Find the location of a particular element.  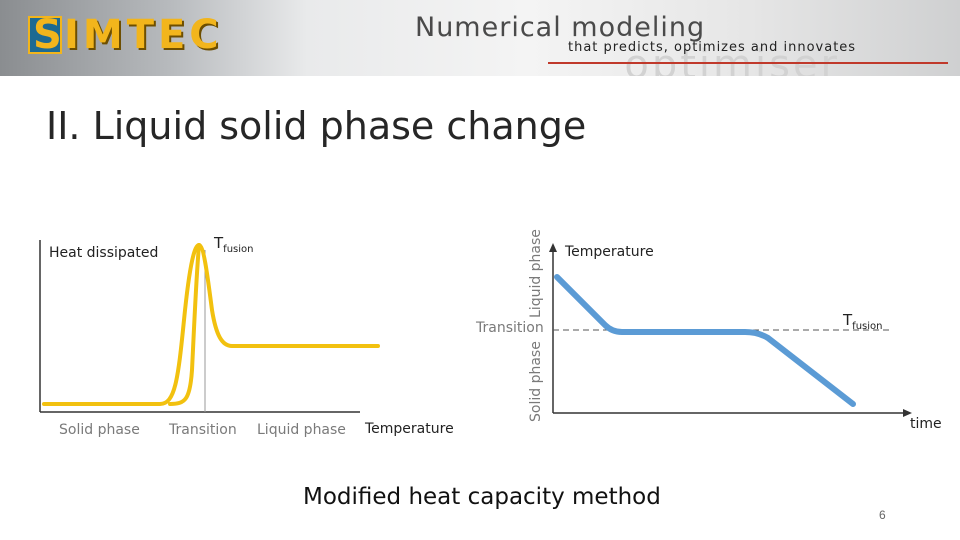

right-chart-y-arrow is located at coordinates (553, 247).